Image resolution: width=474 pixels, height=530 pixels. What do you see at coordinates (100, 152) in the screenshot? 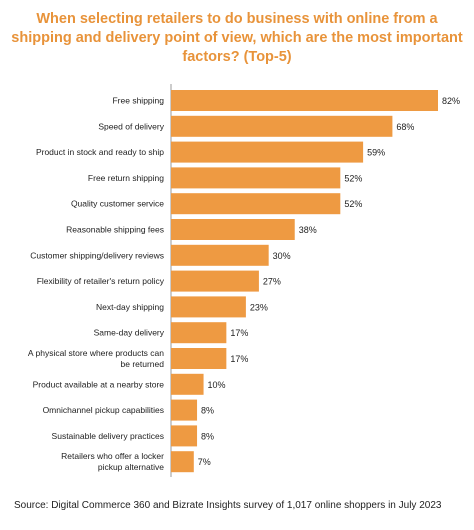
I see `category-label: Product in stock and ready to ship` at bounding box center [100, 152].